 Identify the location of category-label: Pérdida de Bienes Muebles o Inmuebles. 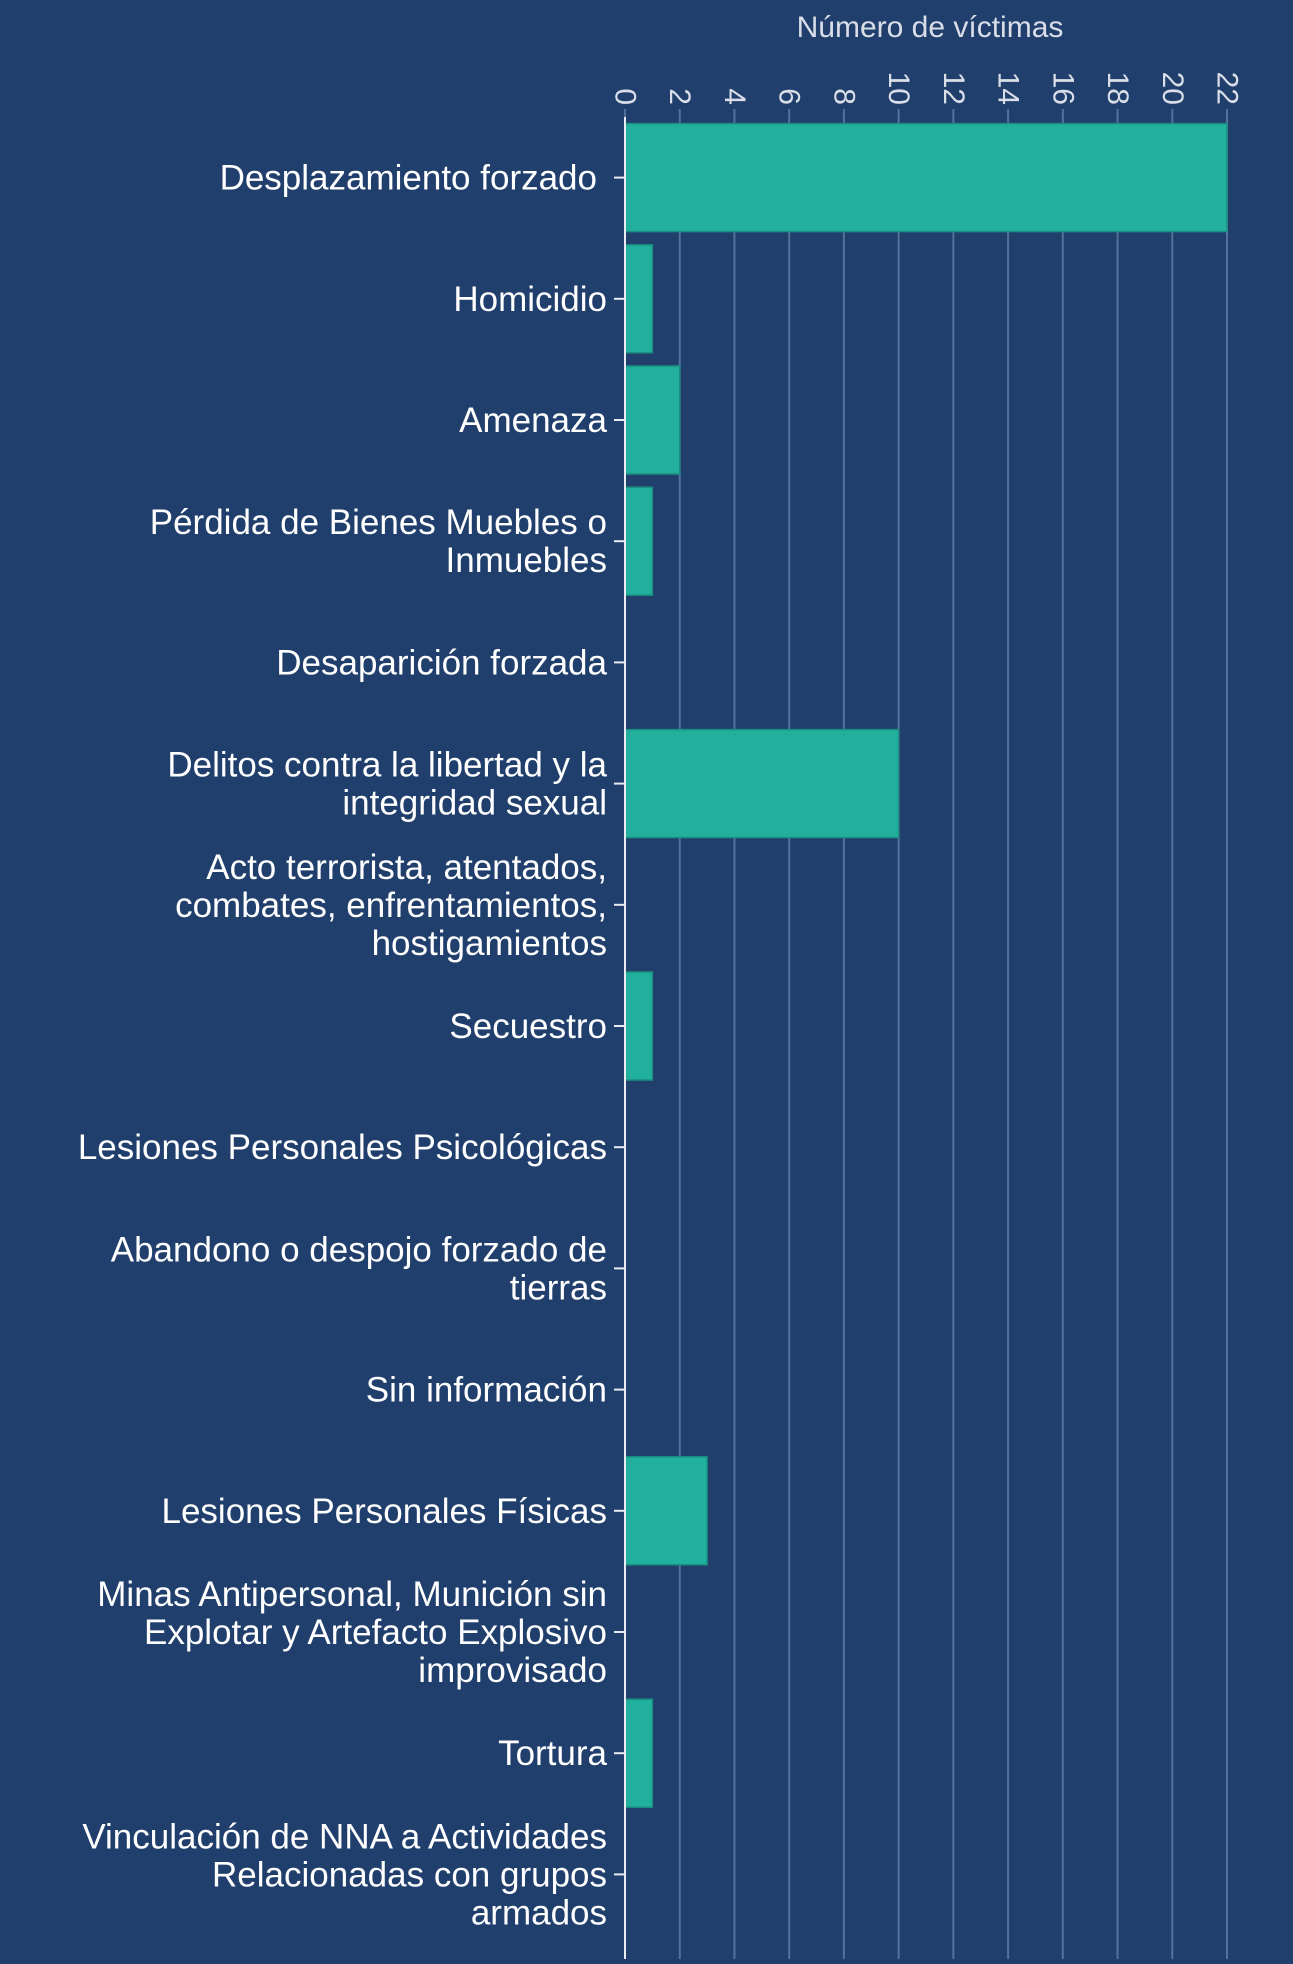
(378, 541).